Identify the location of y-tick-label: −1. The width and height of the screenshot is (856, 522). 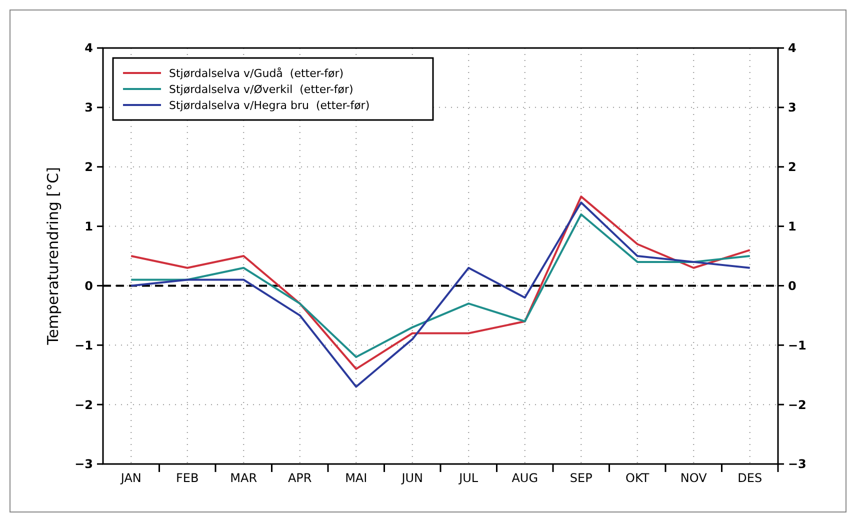
(83, 345).